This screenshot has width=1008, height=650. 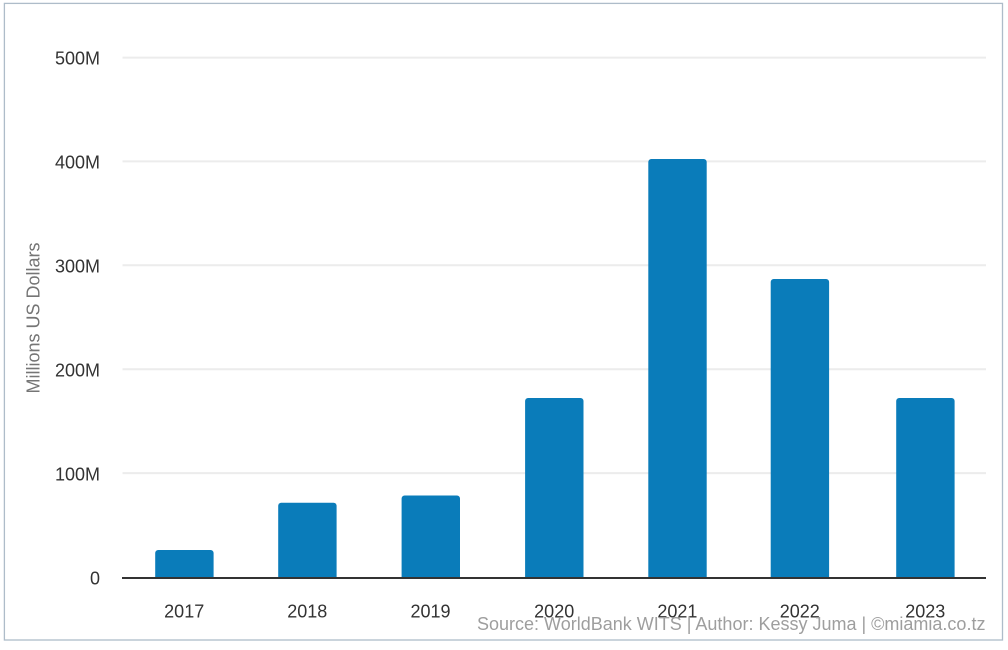 What do you see at coordinates (925, 612) in the screenshot?
I see `svg-text: 2023` at bounding box center [925, 612].